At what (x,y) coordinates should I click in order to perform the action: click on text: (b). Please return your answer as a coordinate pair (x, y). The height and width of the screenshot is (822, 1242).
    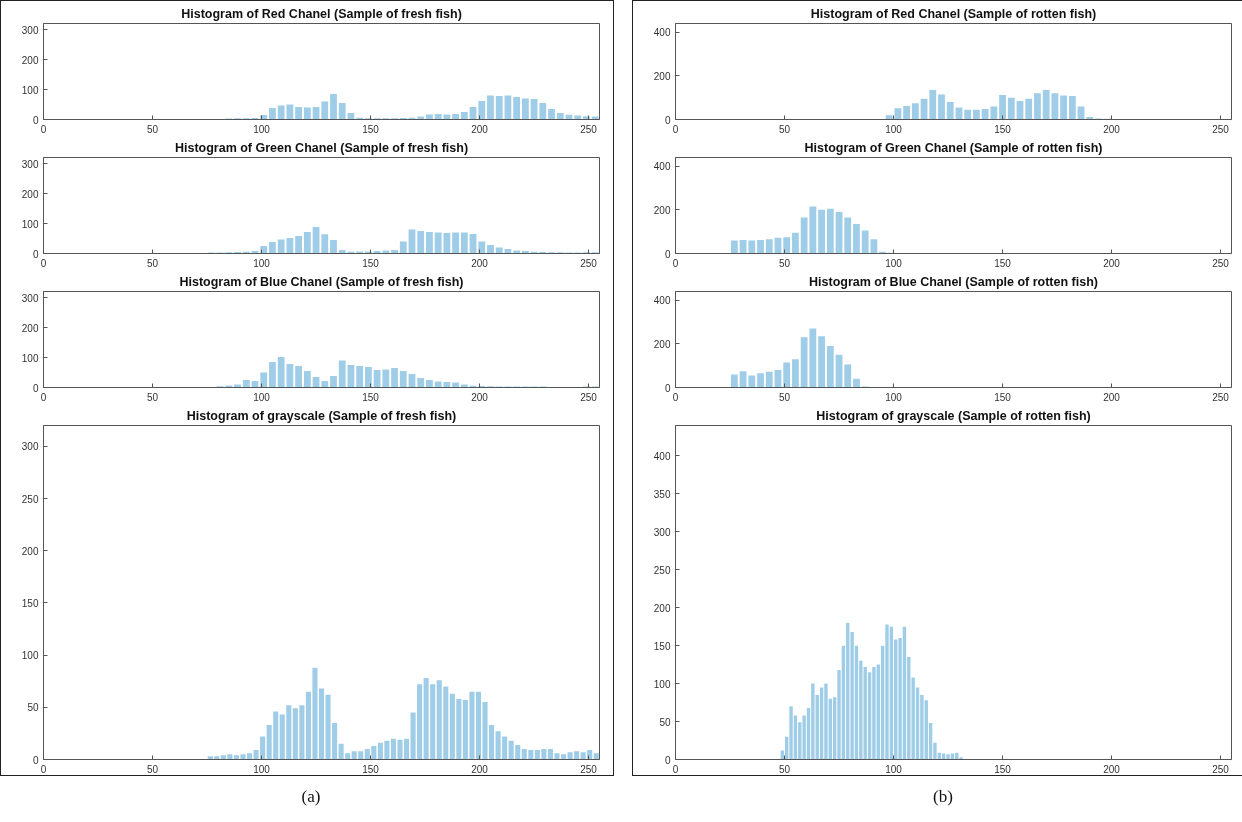
    Looking at the image, I should click on (943, 797).